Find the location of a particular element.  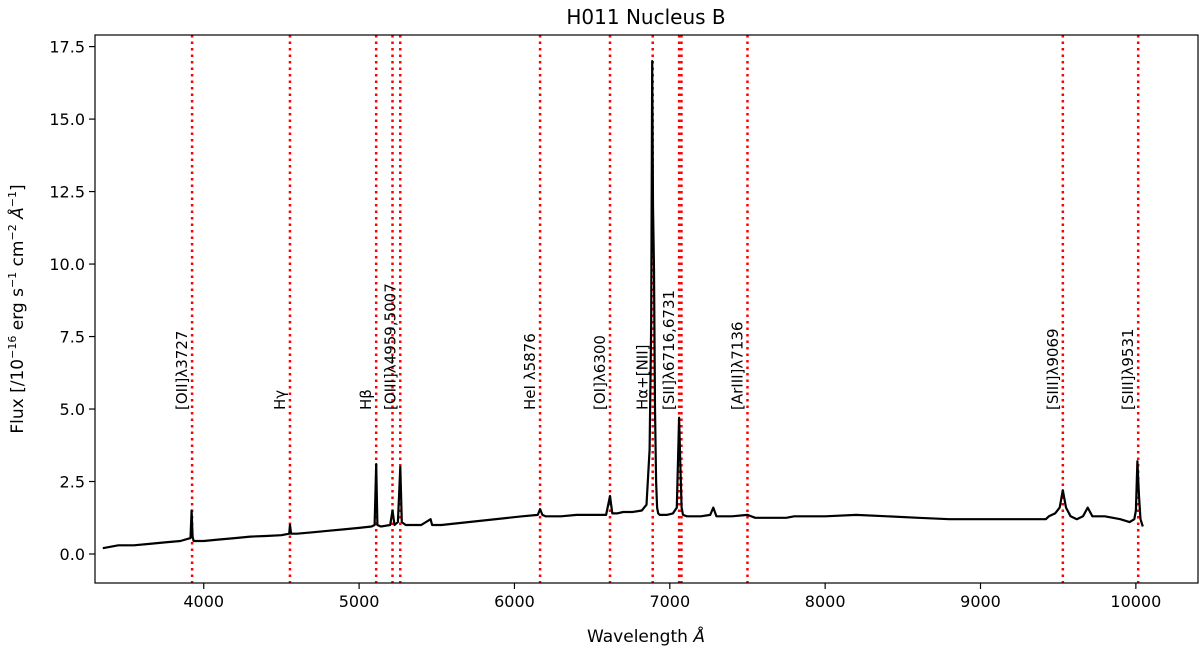

x-tick-label: 10000 is located at coordinates (1135, 601).